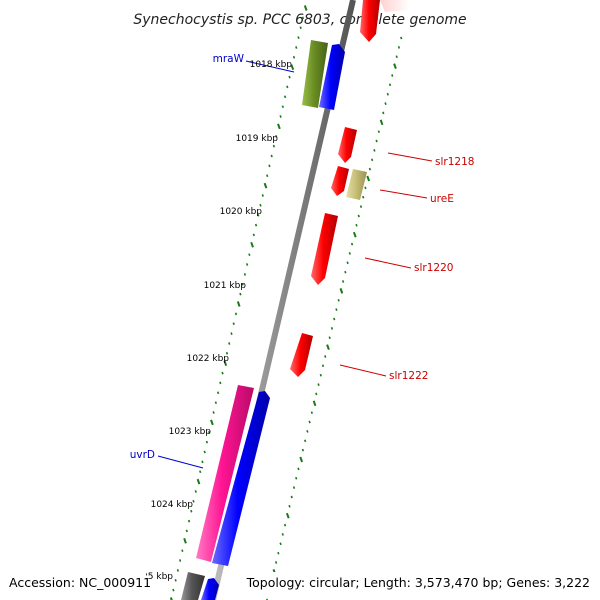 The width and height of the screenshot is (600, 600). What do you see at coordinates (454, 162) in the screenshot?
I see `gene-label-slr1218: slr1218` at bounding box center [454, 162].